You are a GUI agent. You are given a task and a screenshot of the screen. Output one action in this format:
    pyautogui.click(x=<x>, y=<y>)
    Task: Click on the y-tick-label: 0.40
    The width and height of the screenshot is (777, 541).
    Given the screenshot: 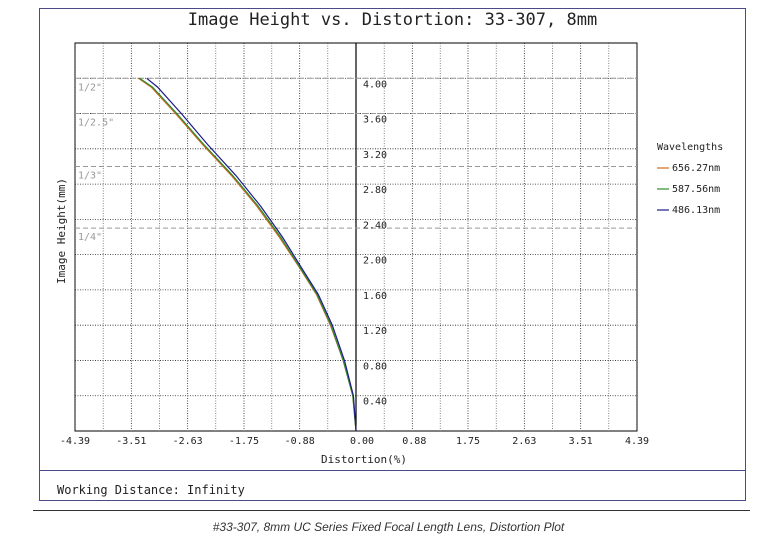 What is the action you would take?
    pyautogui.click(x=375, y=402)
    